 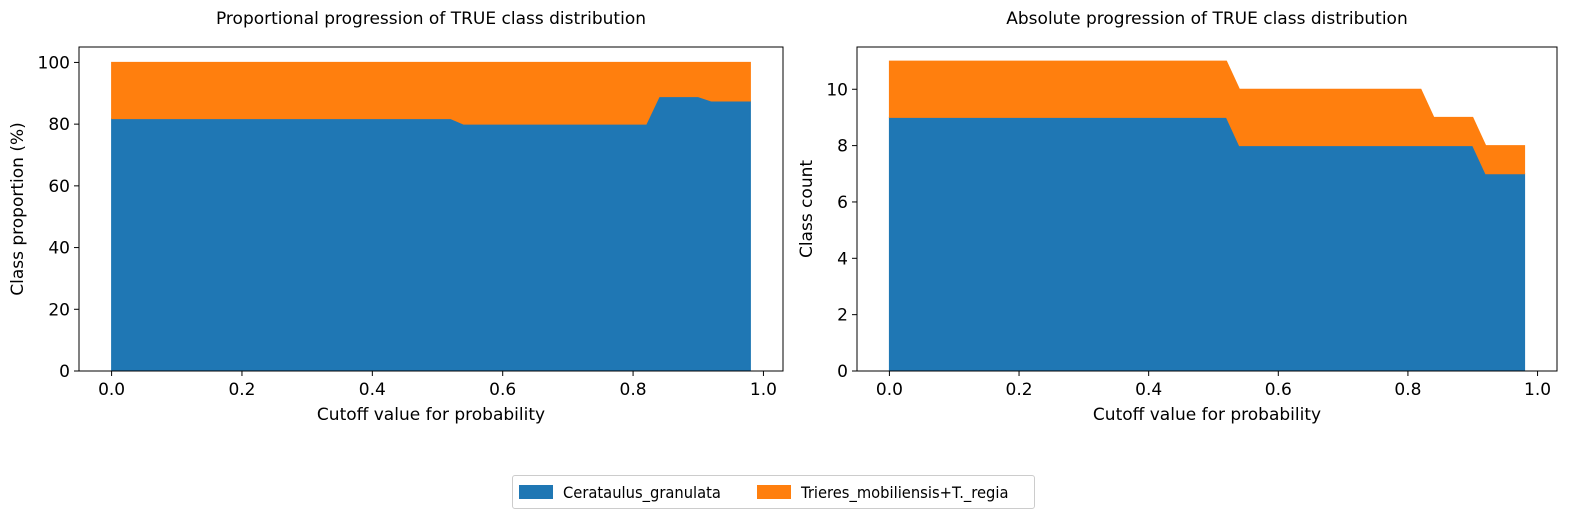 I want to click on legend-swatch-trieres, so click(x=773, y=492).